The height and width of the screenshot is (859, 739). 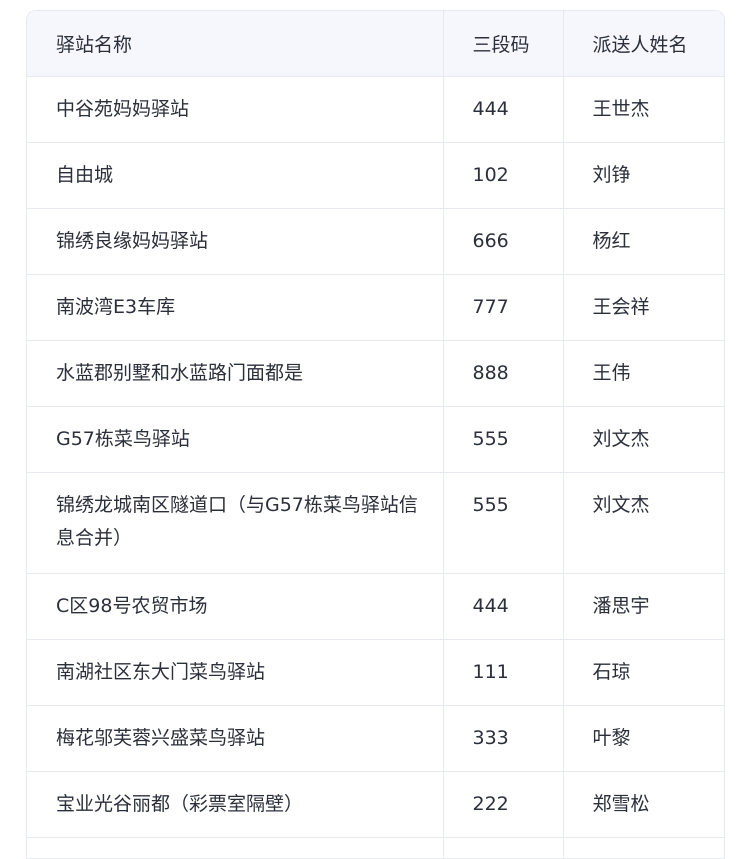 What do you see at coordinates (503, 672) in the screenshot?
I see `code-cell: 111` at bounding box center [503, 672].